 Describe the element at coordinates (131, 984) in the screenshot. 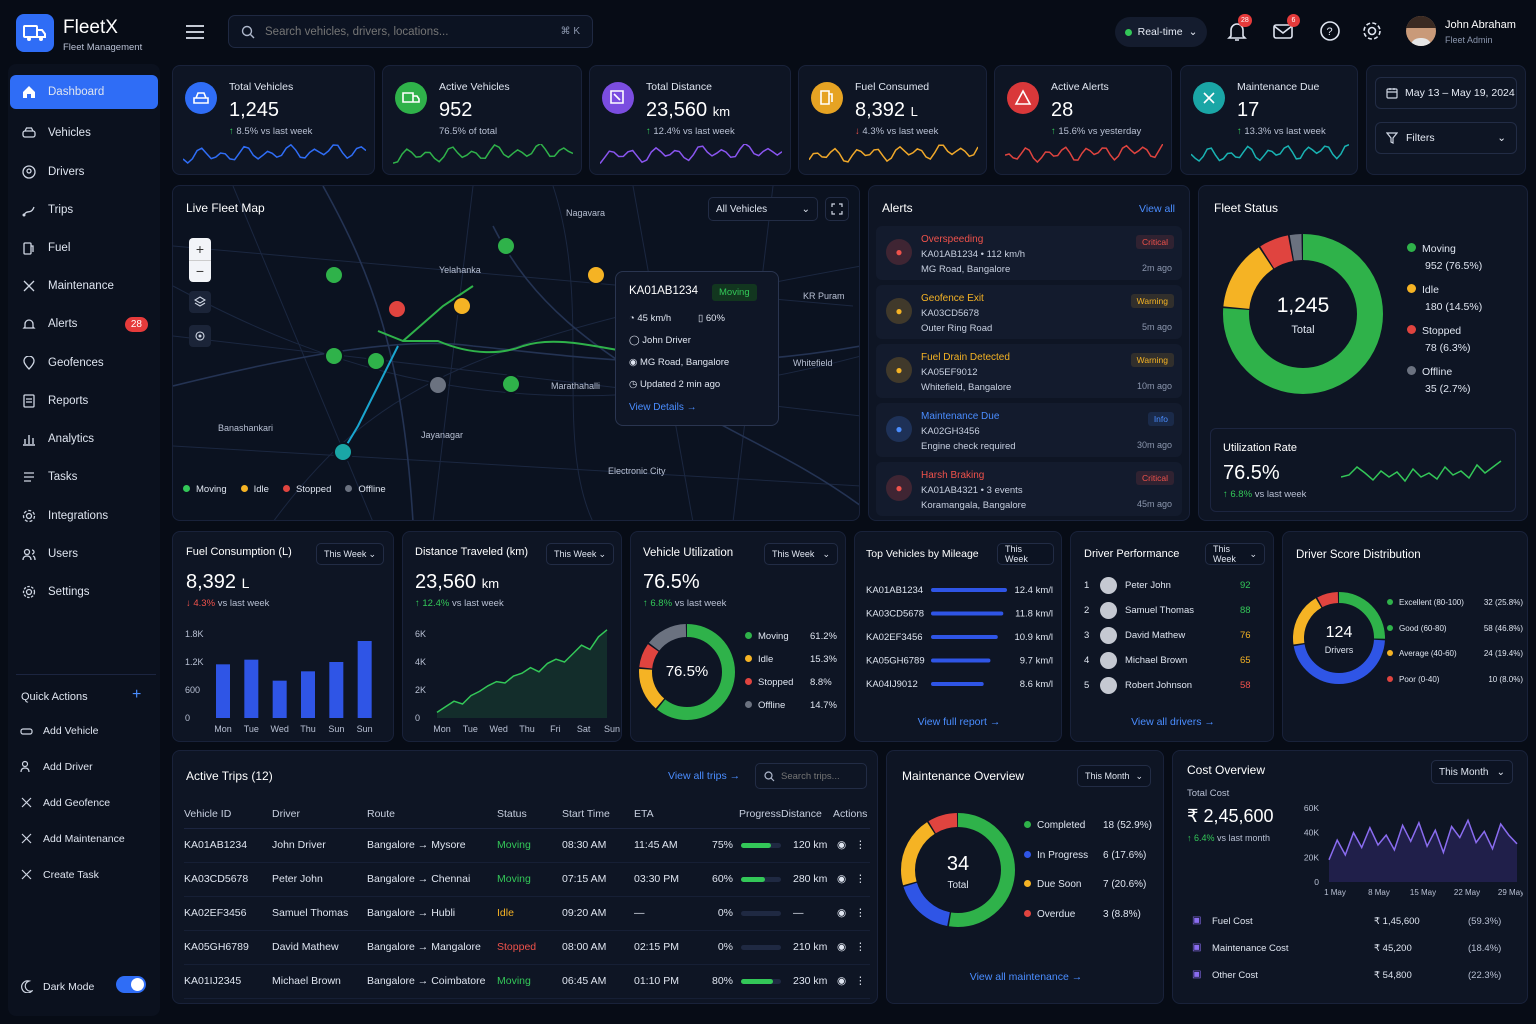

I see `dark-mode-toggle` at that location.